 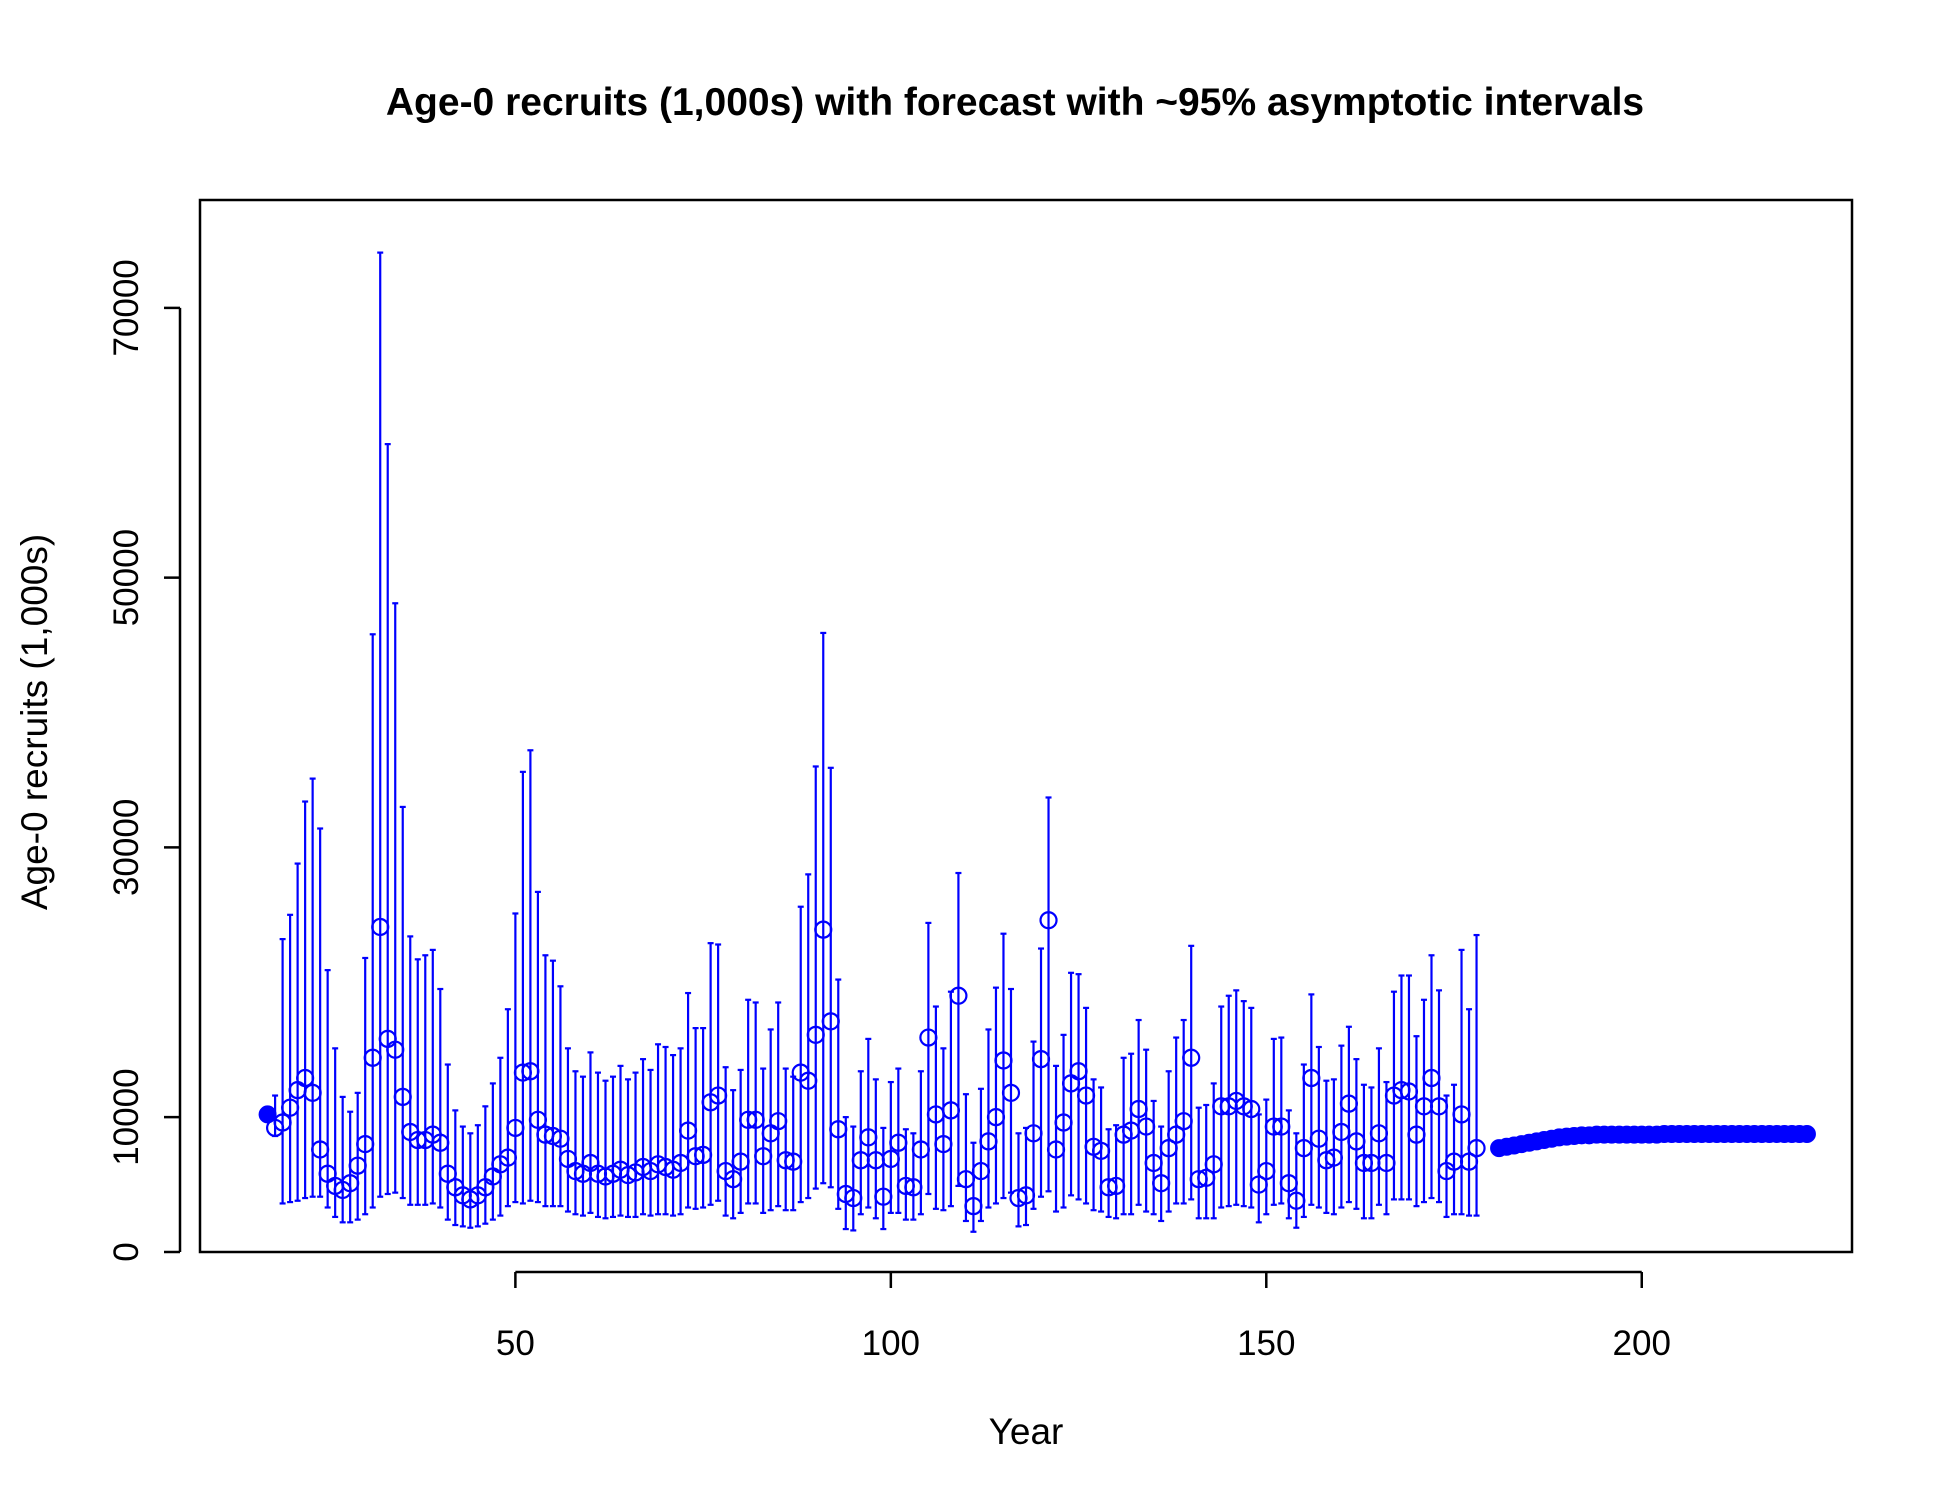 I want to click on x-axis: 50 100 150 200, so click(x=1083, y=1316).